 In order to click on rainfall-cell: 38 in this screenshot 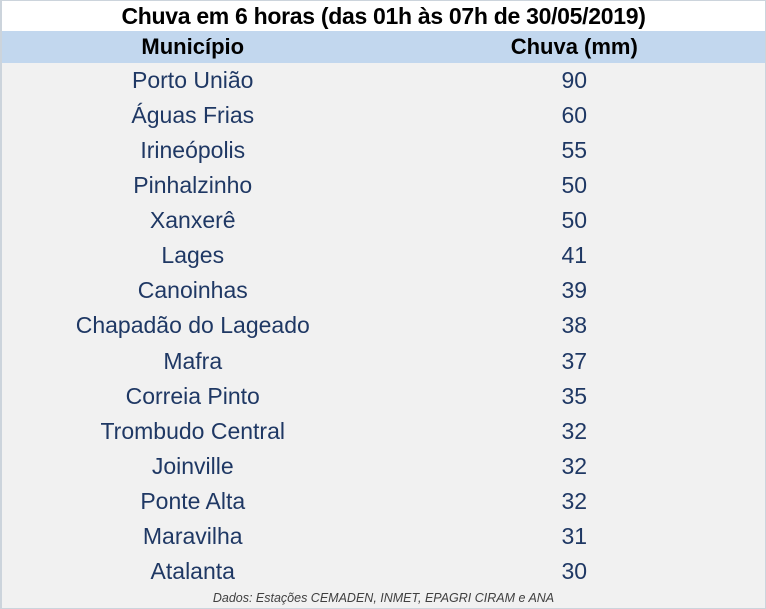, I will do `click(574, 325)`.